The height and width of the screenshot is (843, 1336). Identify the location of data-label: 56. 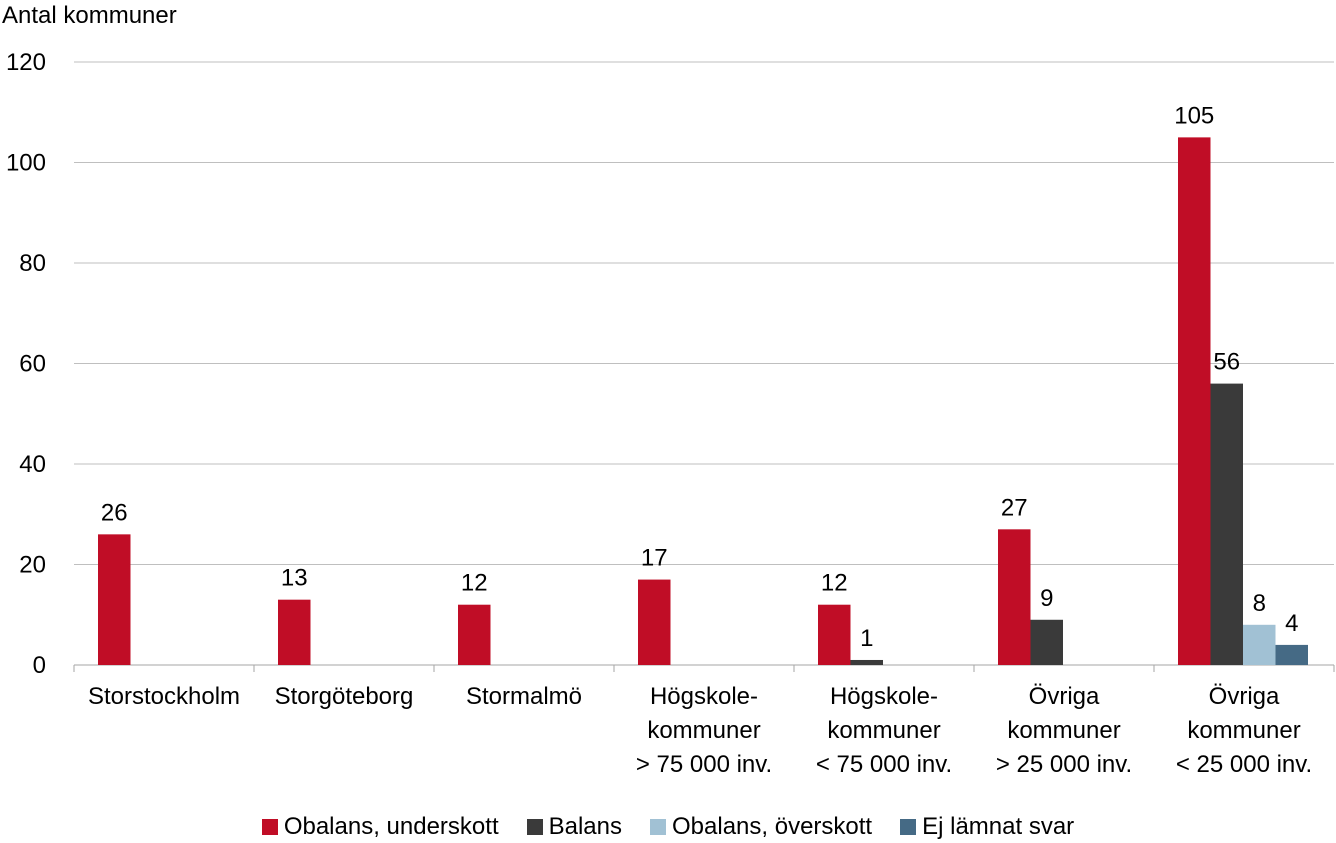
(1226, 362).